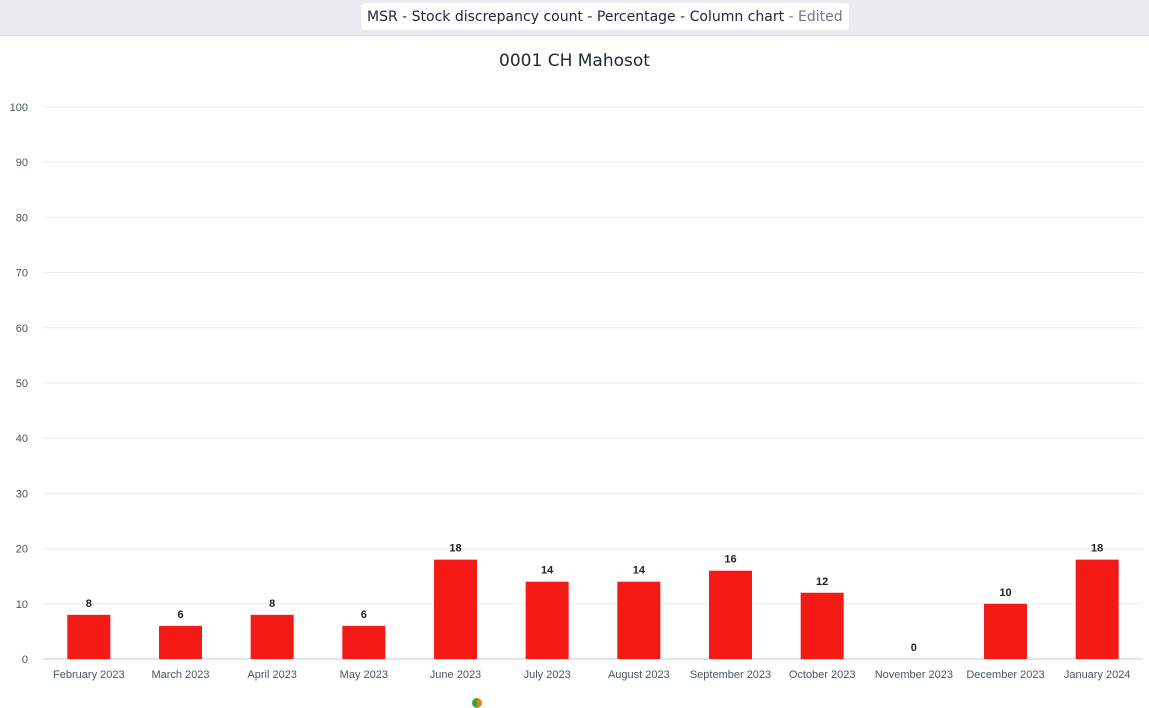  I want to click on x-tick-label: September 2023, so click(730, 675).